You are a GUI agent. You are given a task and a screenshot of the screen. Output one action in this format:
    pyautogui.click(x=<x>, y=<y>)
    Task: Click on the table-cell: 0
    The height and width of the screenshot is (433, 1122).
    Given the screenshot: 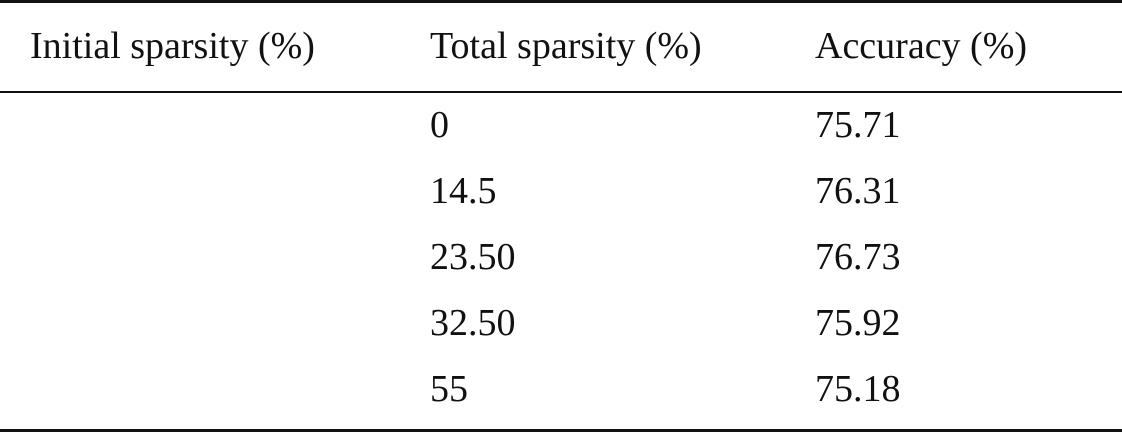 What is the action you would take?
    pyautogui.click(x=439, y=125)
    